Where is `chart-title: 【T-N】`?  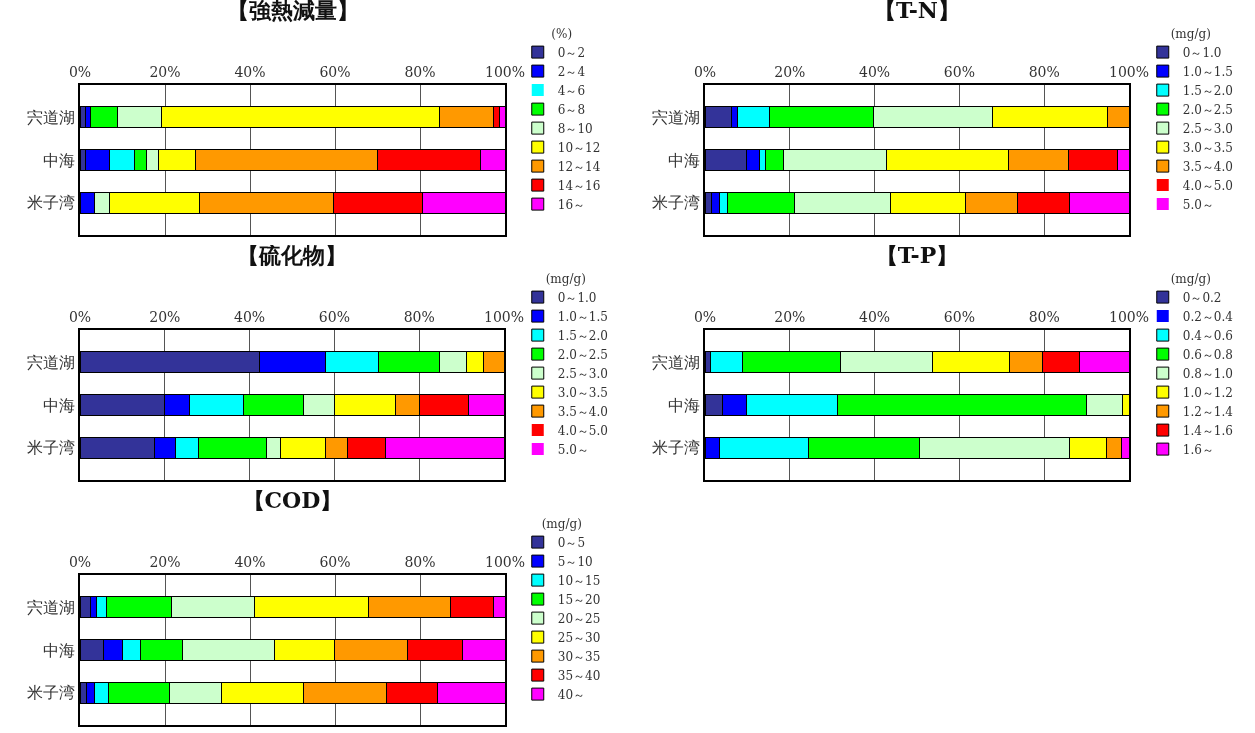
chart-title: 【T-N】 is located at coordinates (917, 11).